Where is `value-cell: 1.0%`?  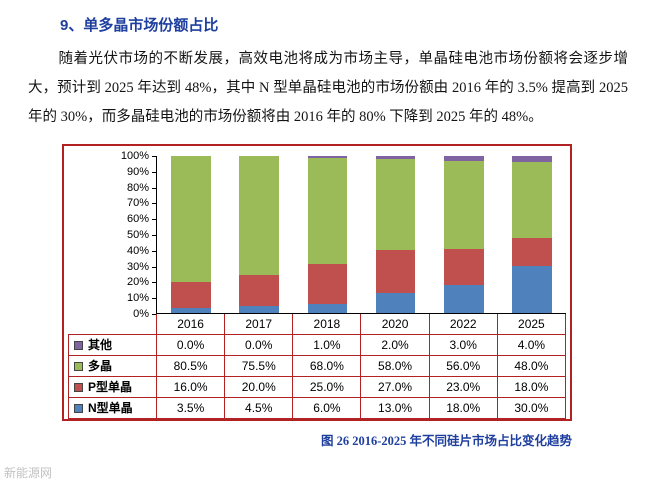 value-cell: 1.0% is located at coordinates (327, 344).